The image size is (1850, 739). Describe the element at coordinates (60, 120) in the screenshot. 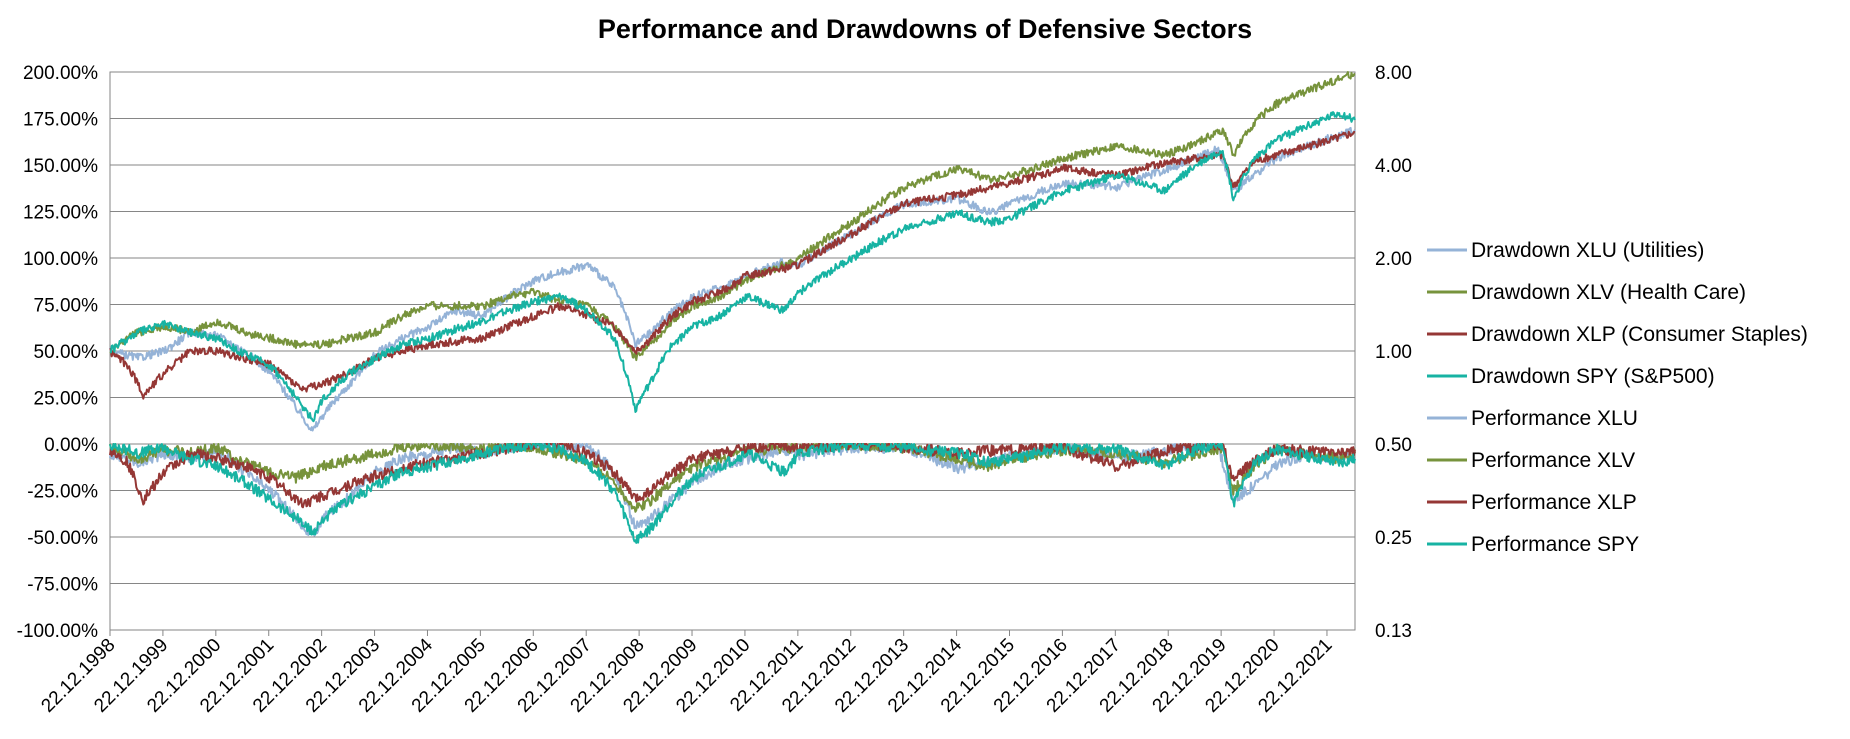

I see `y-left-tick-label: 175.00%` at that location.